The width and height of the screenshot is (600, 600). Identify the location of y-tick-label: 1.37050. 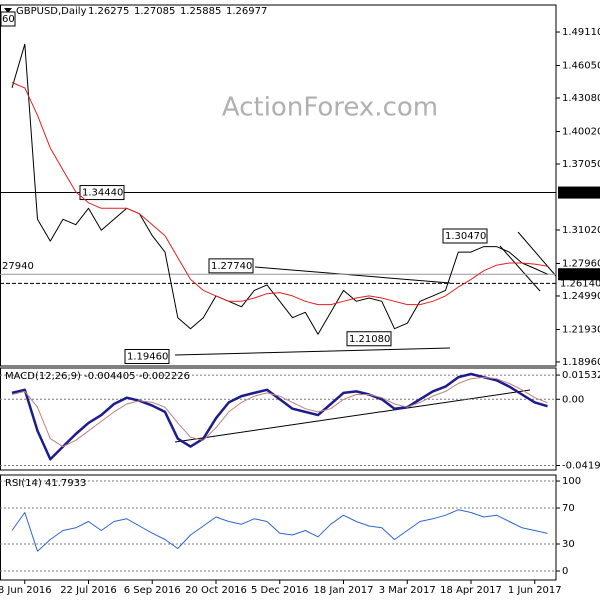
(581, 164).